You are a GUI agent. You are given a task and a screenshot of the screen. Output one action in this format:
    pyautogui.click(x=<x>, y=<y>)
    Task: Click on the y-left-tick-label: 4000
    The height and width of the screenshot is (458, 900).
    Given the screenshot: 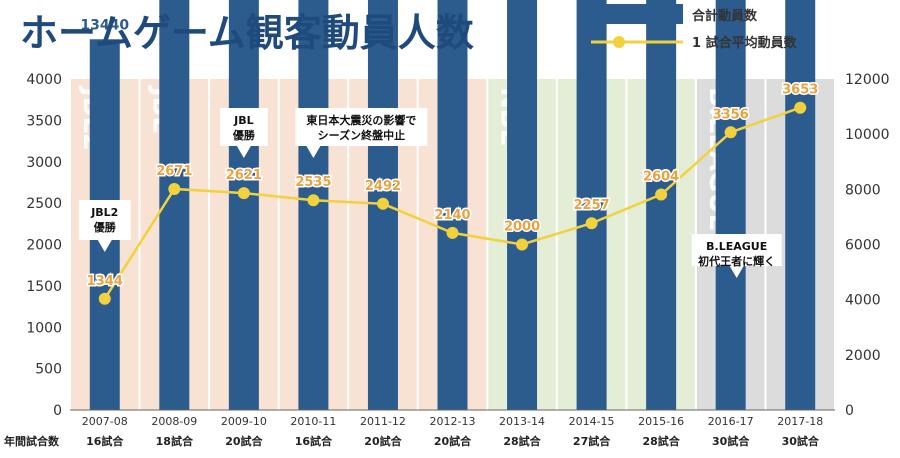 What is the action you would take?
    pyautogui.click(x=44, y=80)
    